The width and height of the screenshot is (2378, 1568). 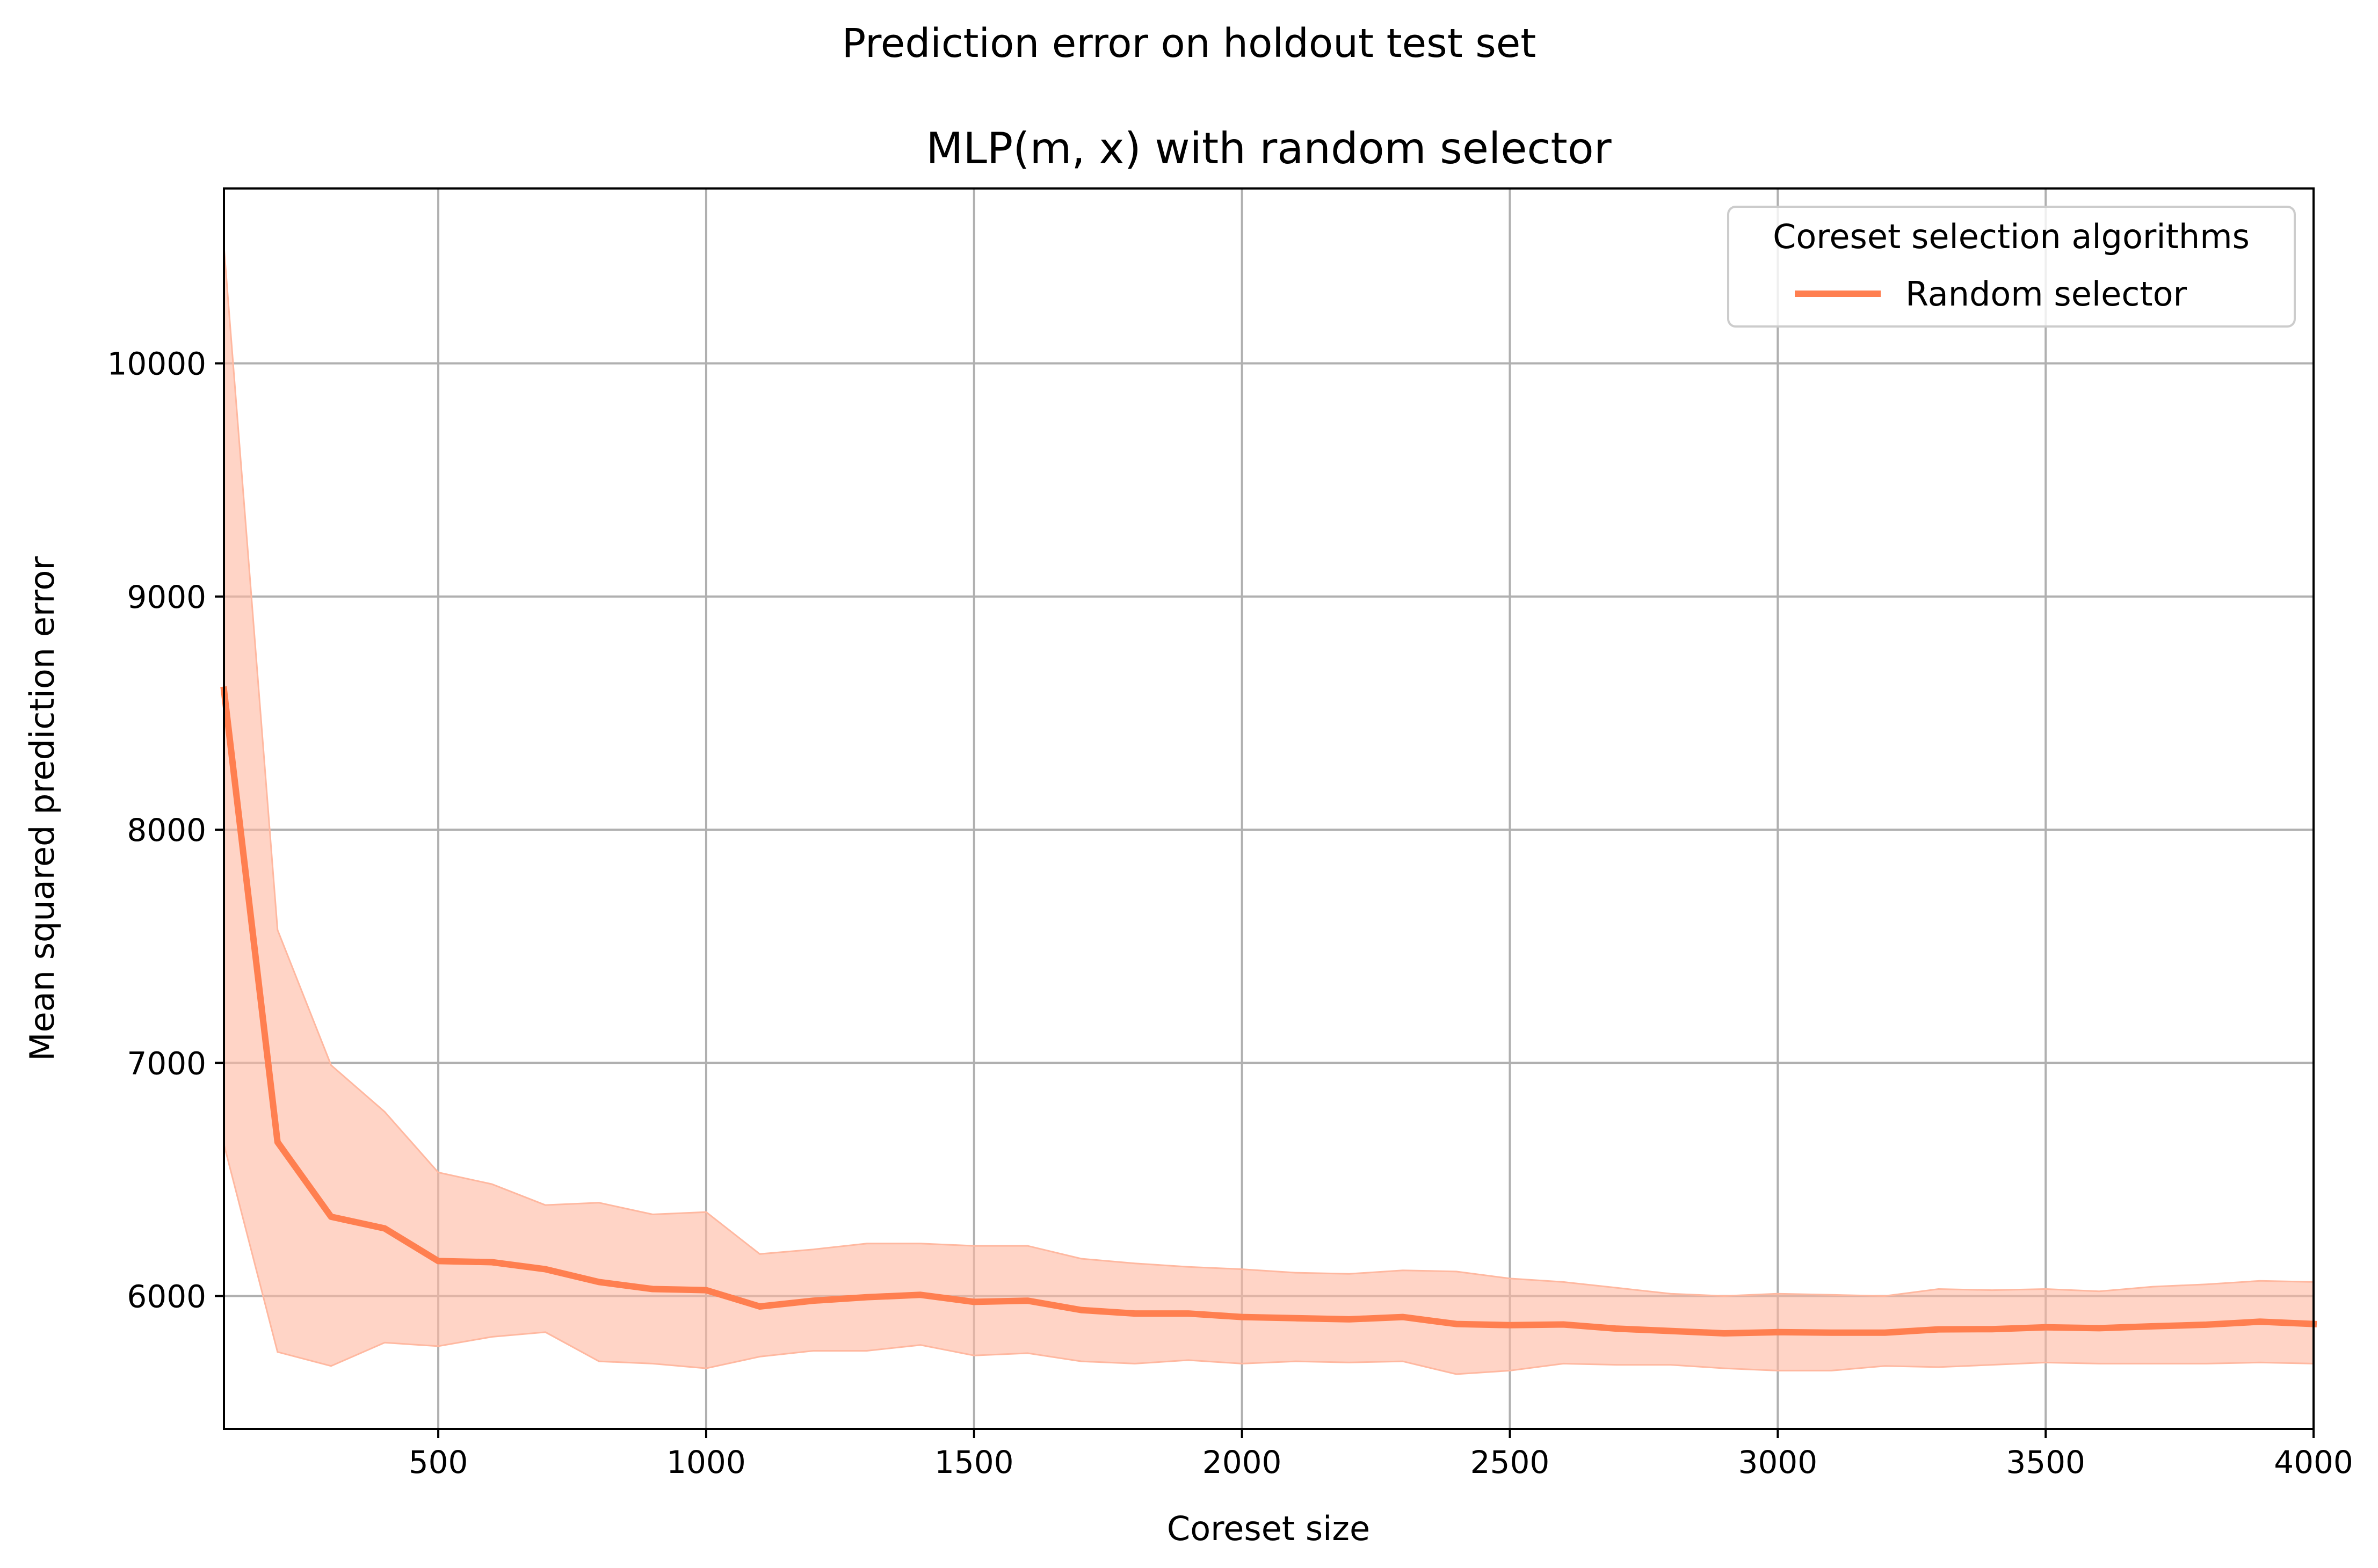 What do you see at coordinates (1381, 1454) in the screenshot?
I see `x-axis-ticks: 500 1000 1500 2000 2500 3000 3500 4000` at bounding box center [1381, 1454].